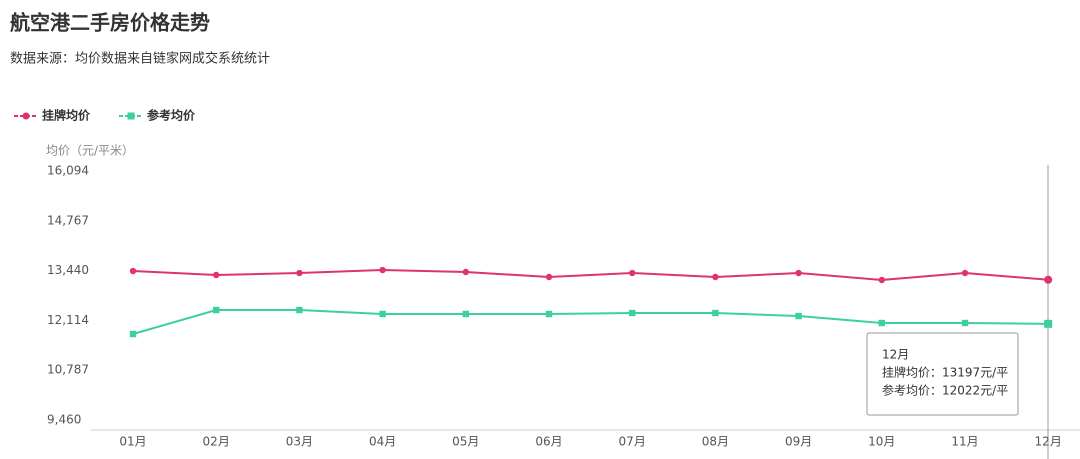 The width and height of the screenshot is (1080, 459). What do you see at coordinates (964, 442) in the screenshot?
I see `x-tick-label: 11月` at bounding box center [964, 442].